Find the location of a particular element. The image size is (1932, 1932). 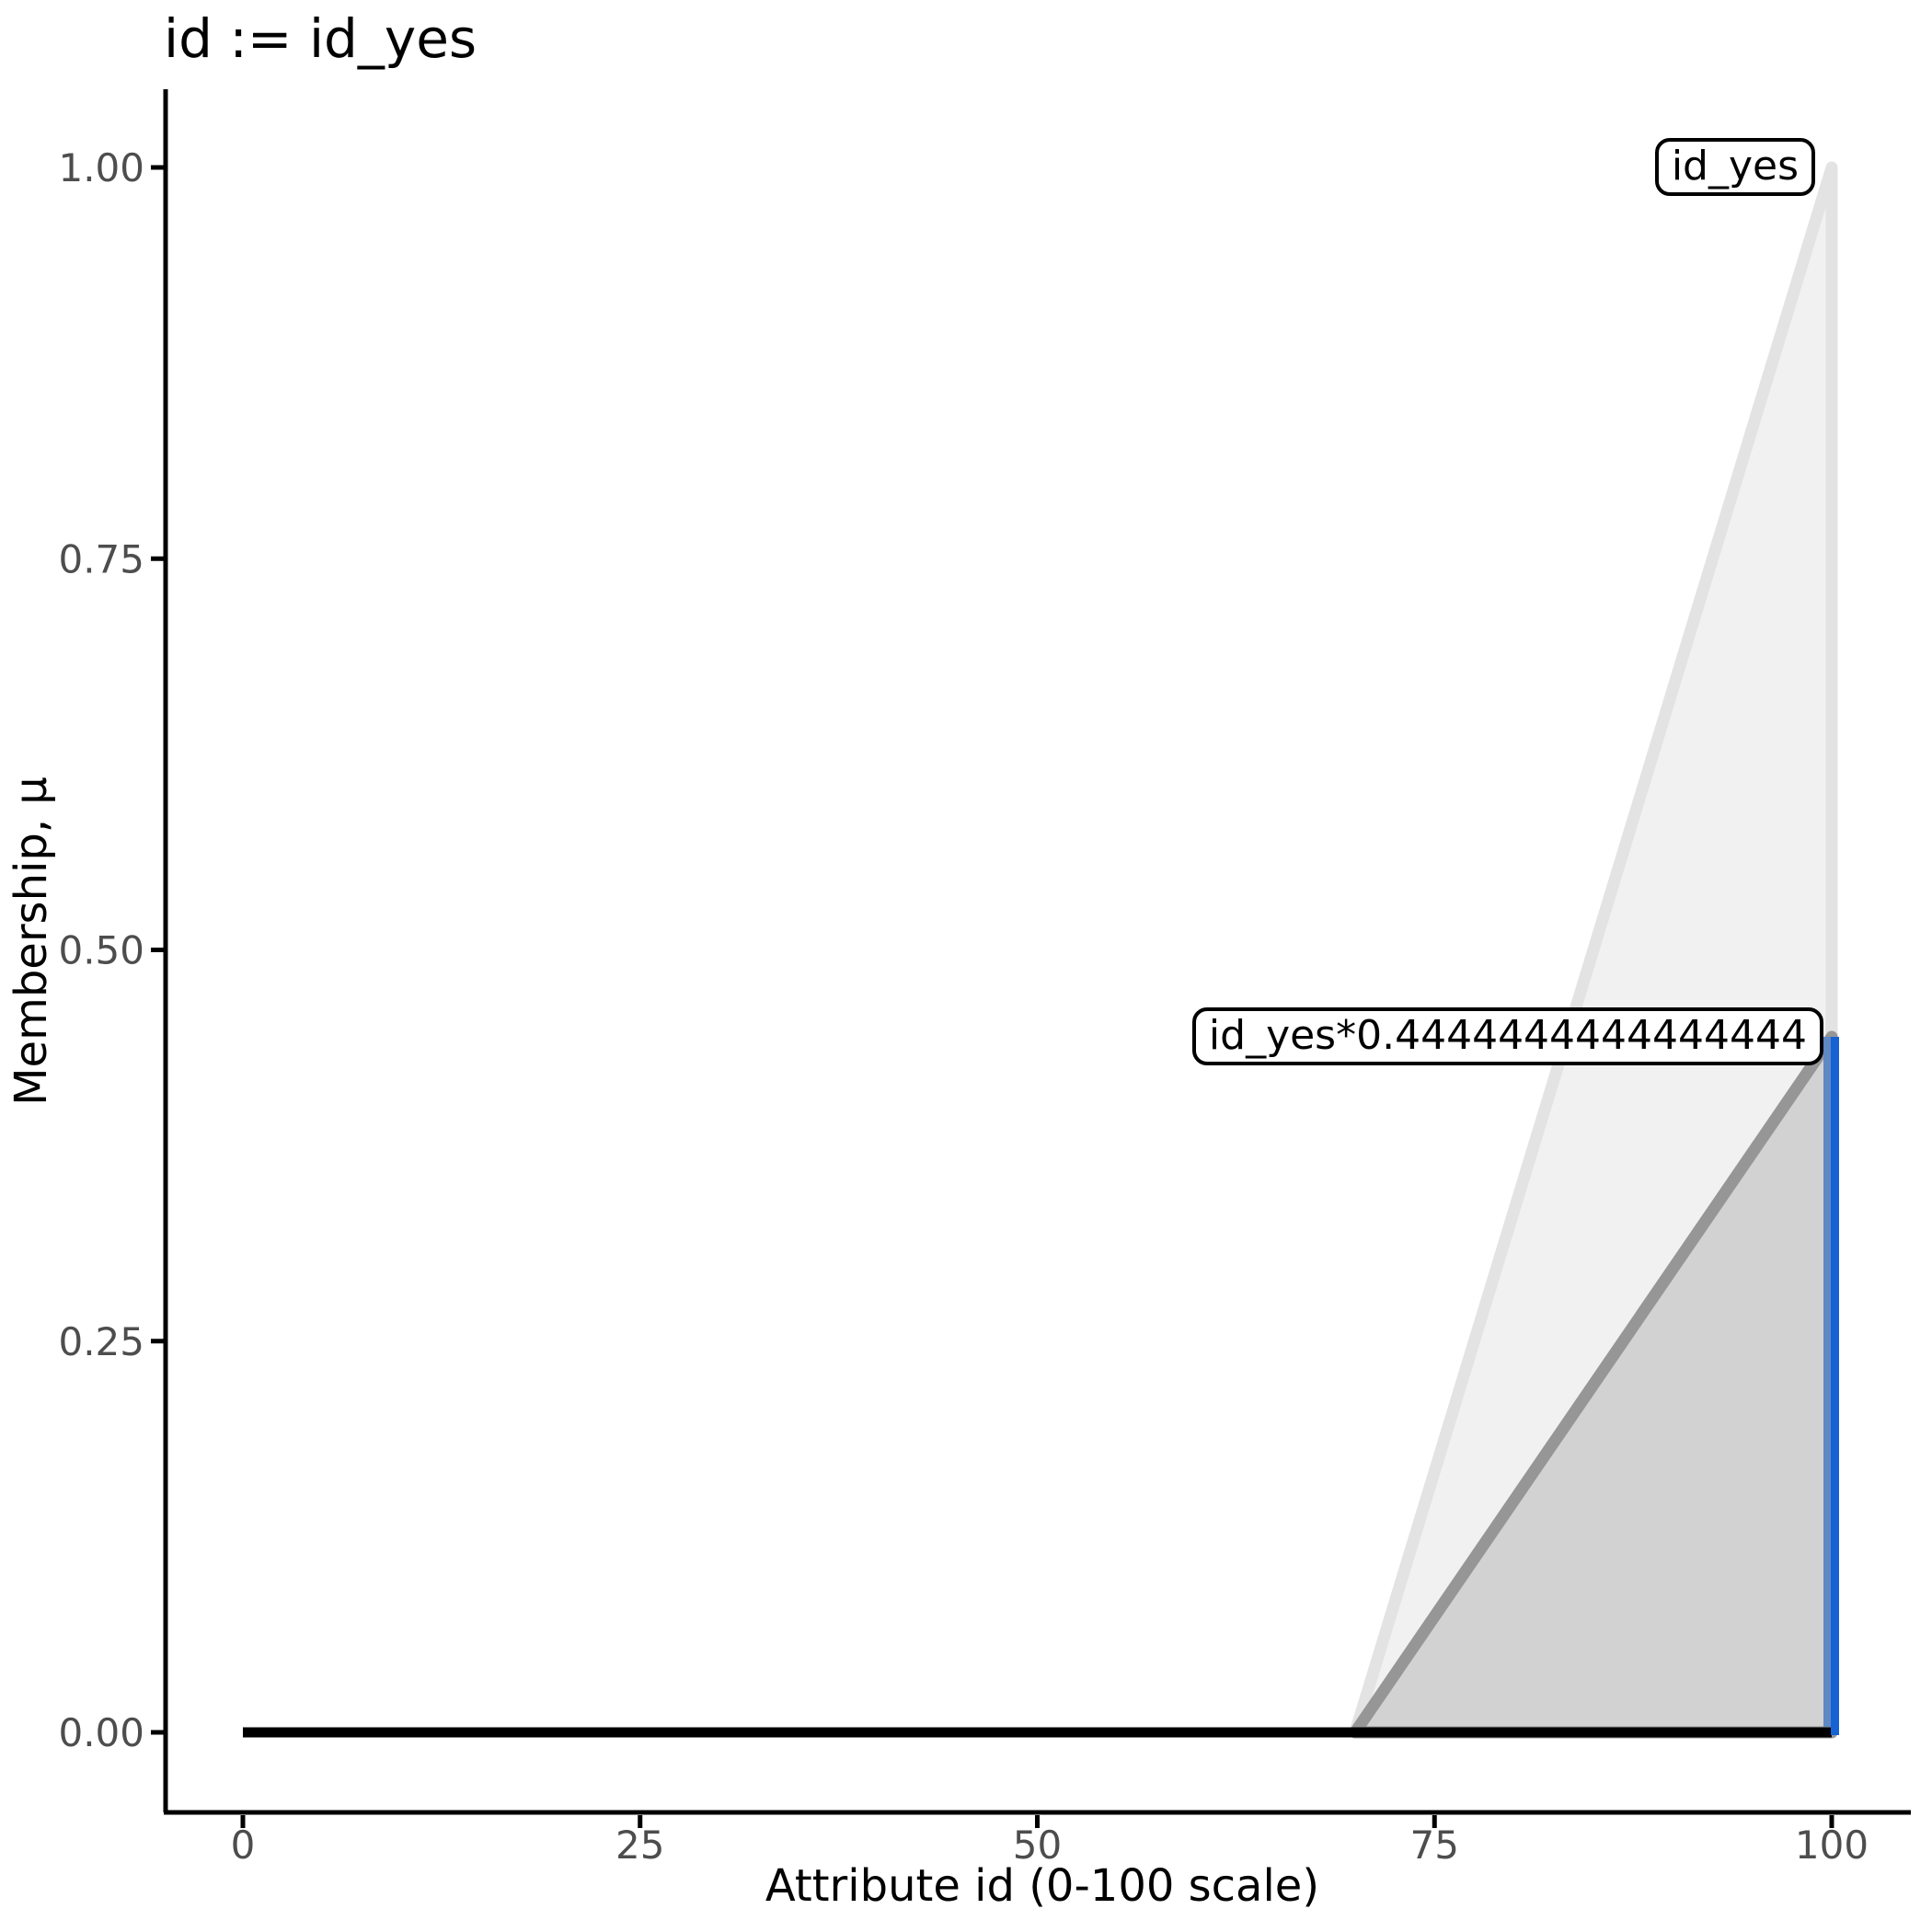

annotation-id-yes: id_yes is located at coordinates (1734, 167).